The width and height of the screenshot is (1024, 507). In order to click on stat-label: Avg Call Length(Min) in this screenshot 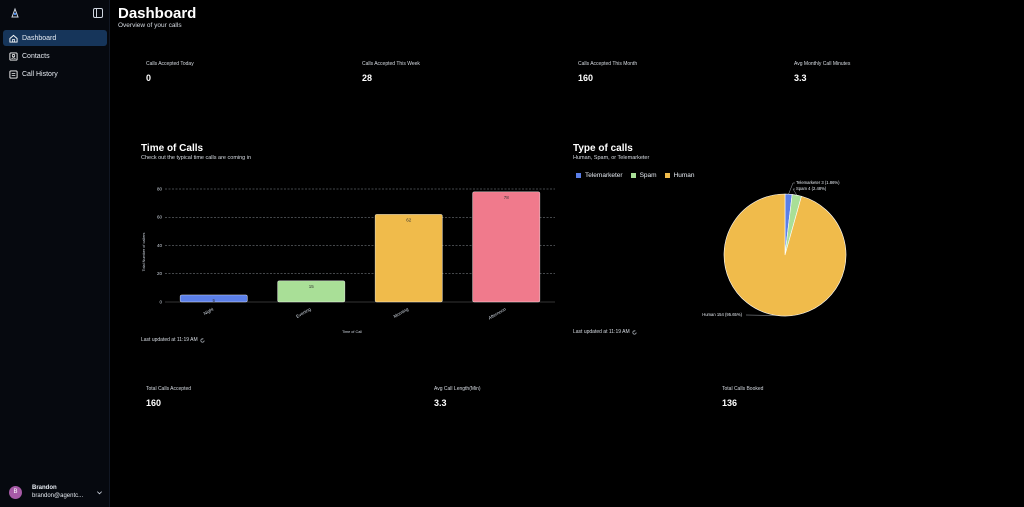, I will do `click(457, 389)`.